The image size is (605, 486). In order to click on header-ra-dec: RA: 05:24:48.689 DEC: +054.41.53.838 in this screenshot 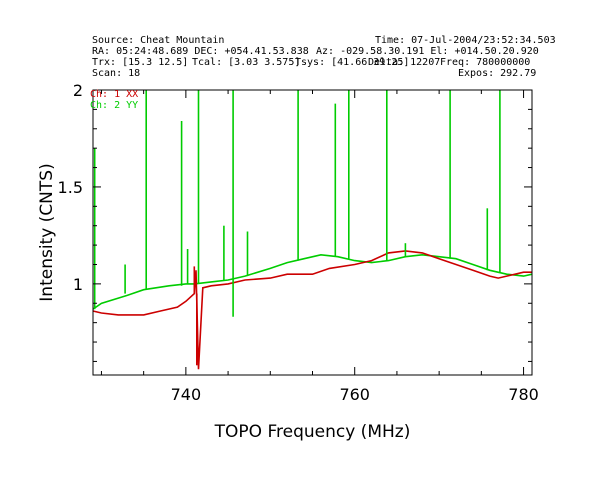, I will do `click(200, 51)`.